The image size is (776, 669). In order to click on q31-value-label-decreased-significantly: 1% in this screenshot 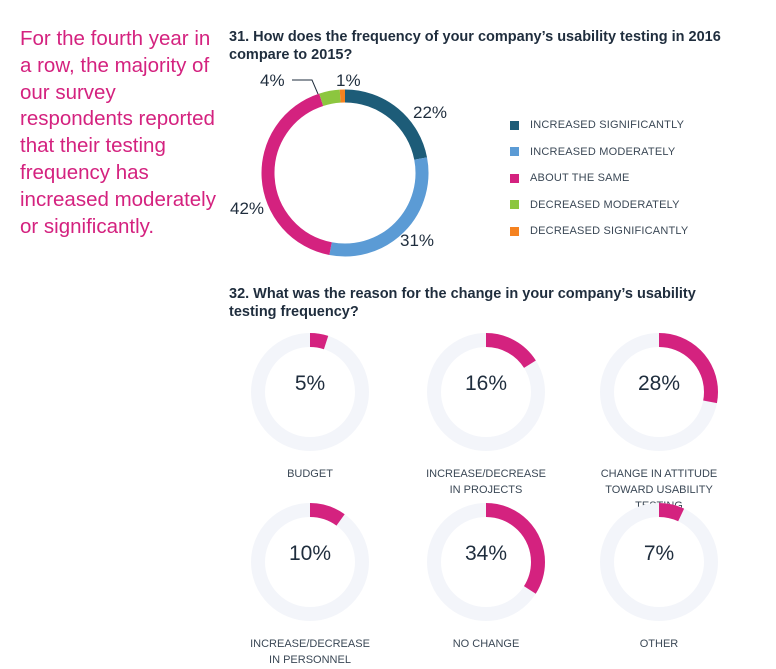, I will do `click(348, 80)`.